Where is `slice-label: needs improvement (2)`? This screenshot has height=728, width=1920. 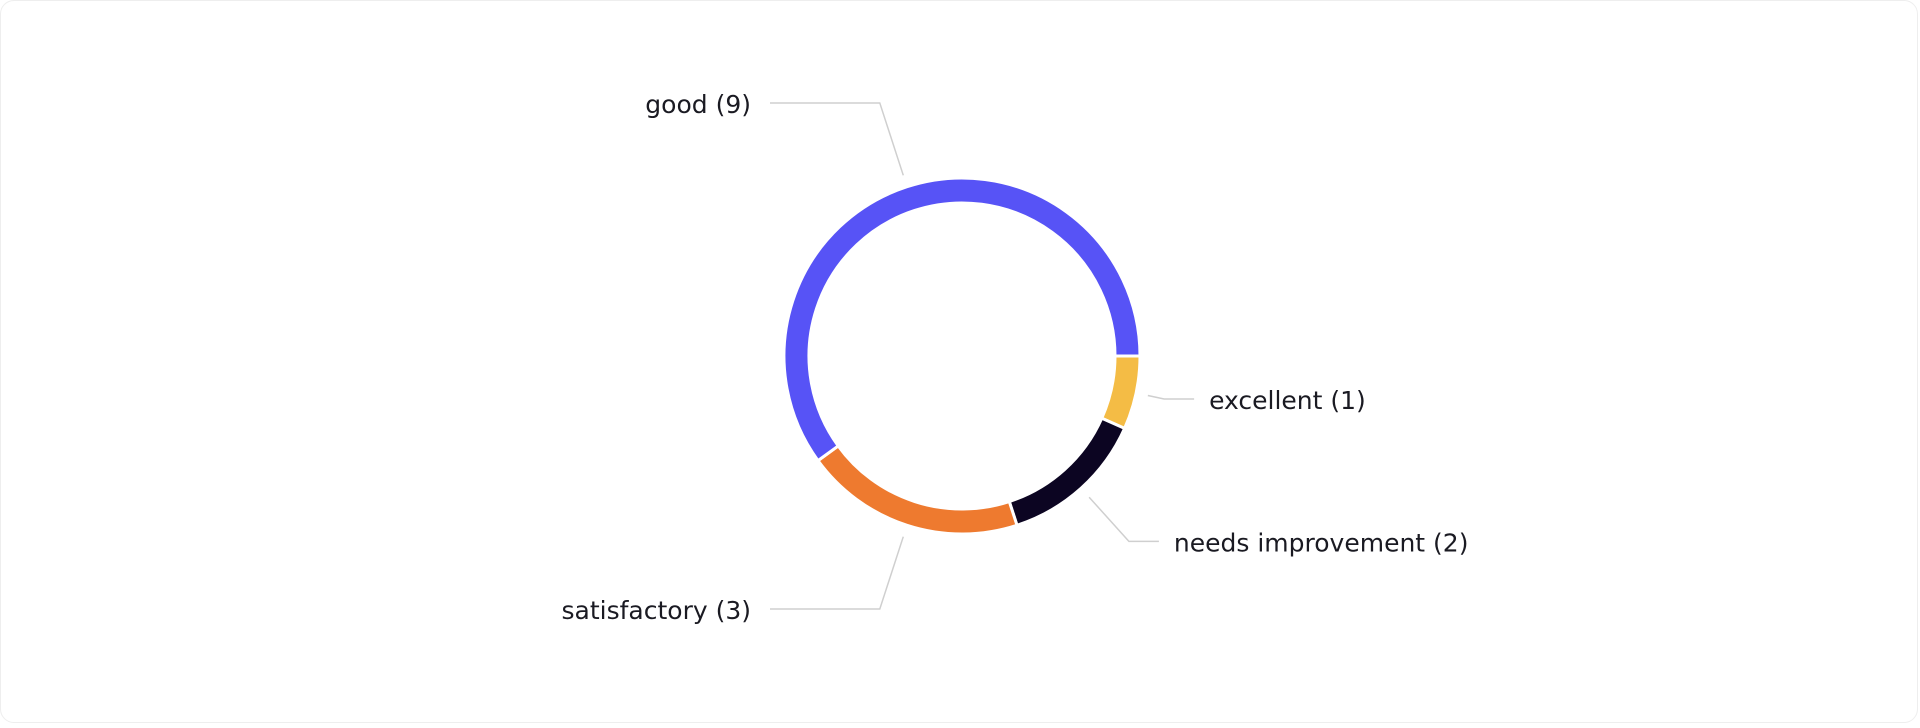
slice-label: needs improvement (2) is located at coordinates (1321, 542).